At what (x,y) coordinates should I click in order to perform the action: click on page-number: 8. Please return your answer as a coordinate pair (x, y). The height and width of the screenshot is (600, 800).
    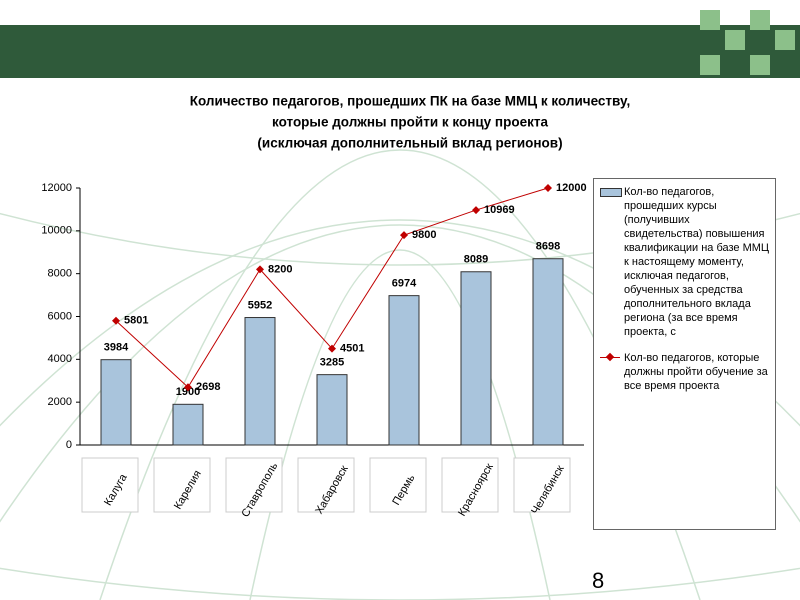
    Looking at the image, I should click on (598, 580).